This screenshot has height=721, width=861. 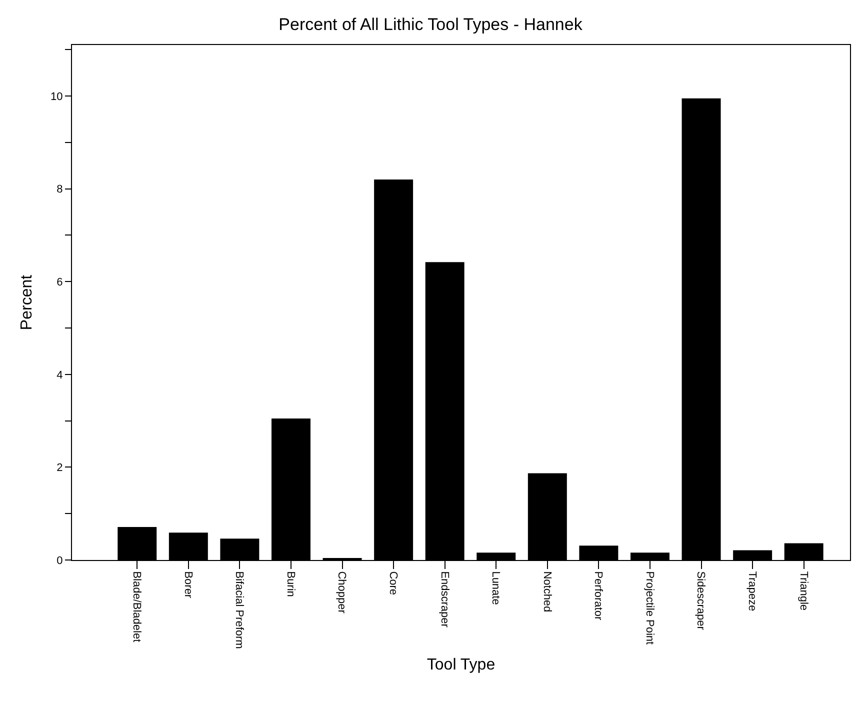 I want to click on x-tick-label: Burin, so click(x=290, y=584).